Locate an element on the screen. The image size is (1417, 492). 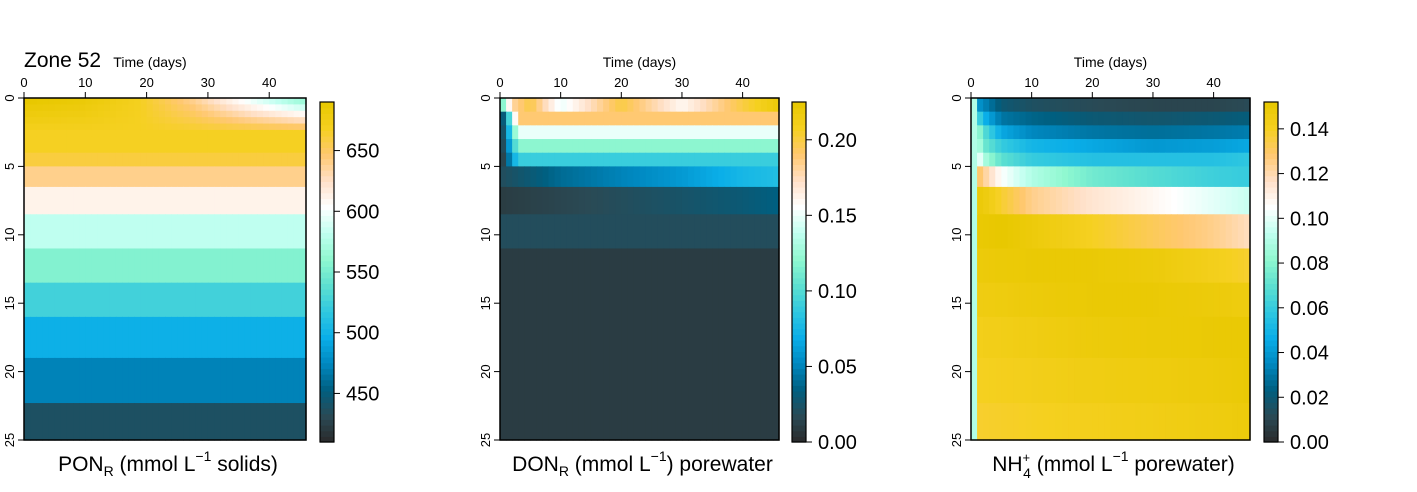
colorbar-tick-label: 0.14 is located at coordinates (1309, 130).